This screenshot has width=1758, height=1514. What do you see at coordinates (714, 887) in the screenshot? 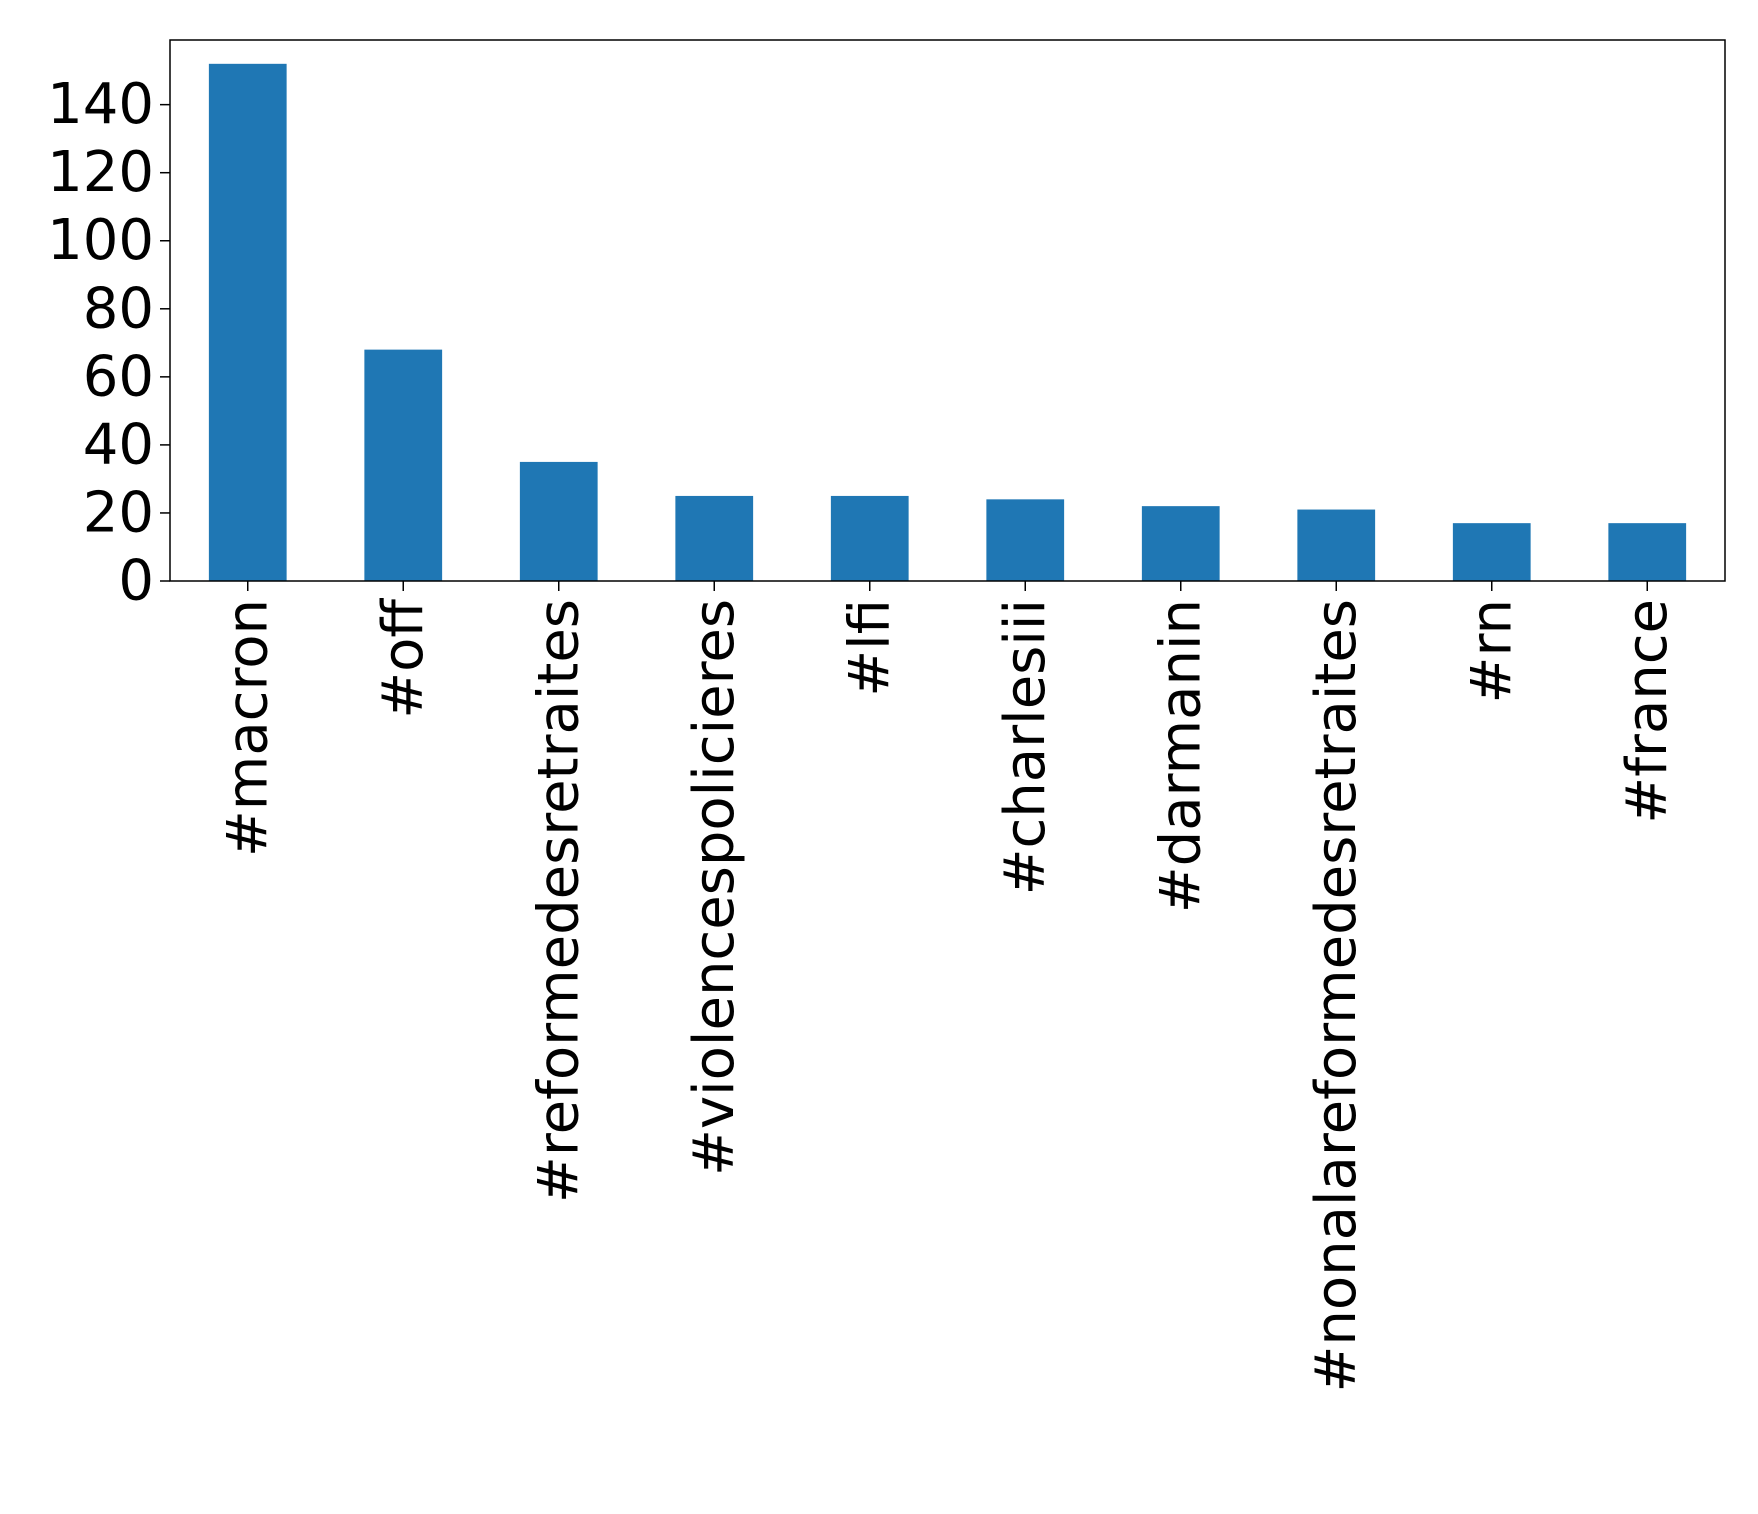
I see `x-tick-label-3: #violencespolicieres` at bounding box center [714, 887].